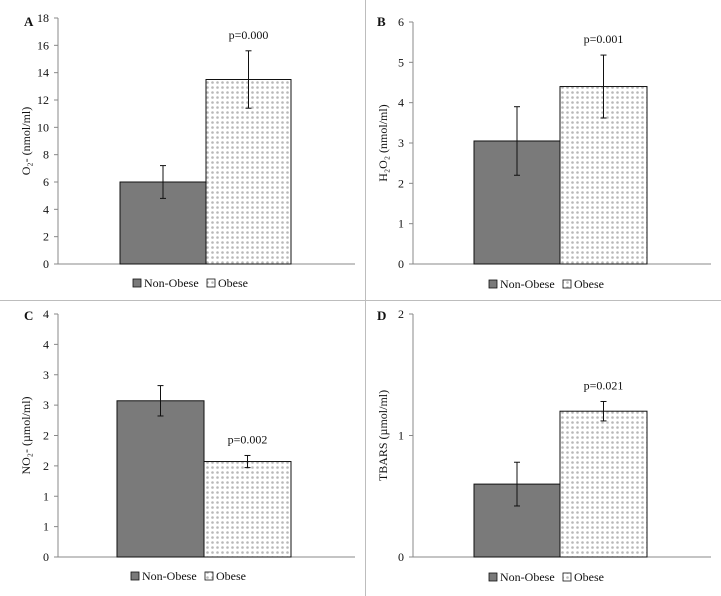 The image size is (721, 596). What do you see at coordinates (29, 21) in the screenshot?
I see `panel-label: A` at bounding box center [29, 21].